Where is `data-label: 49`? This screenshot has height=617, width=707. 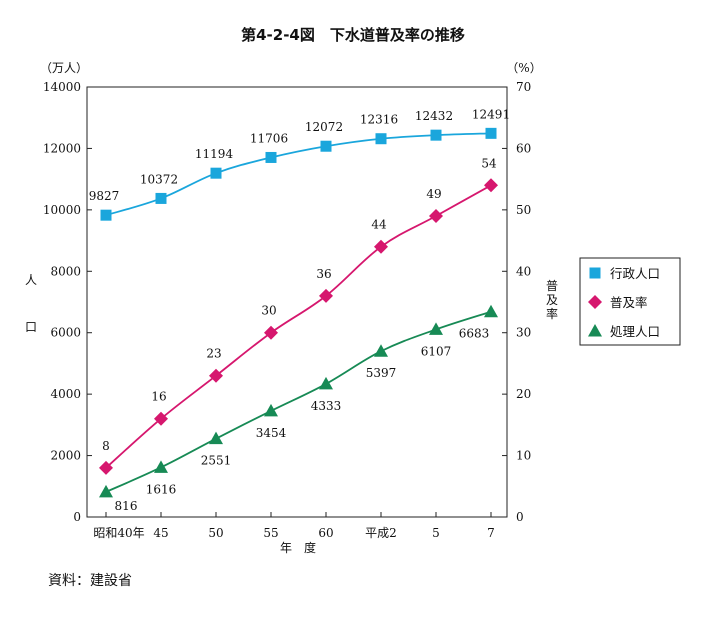
data-label: 49 is located at coordinates (433, 194).